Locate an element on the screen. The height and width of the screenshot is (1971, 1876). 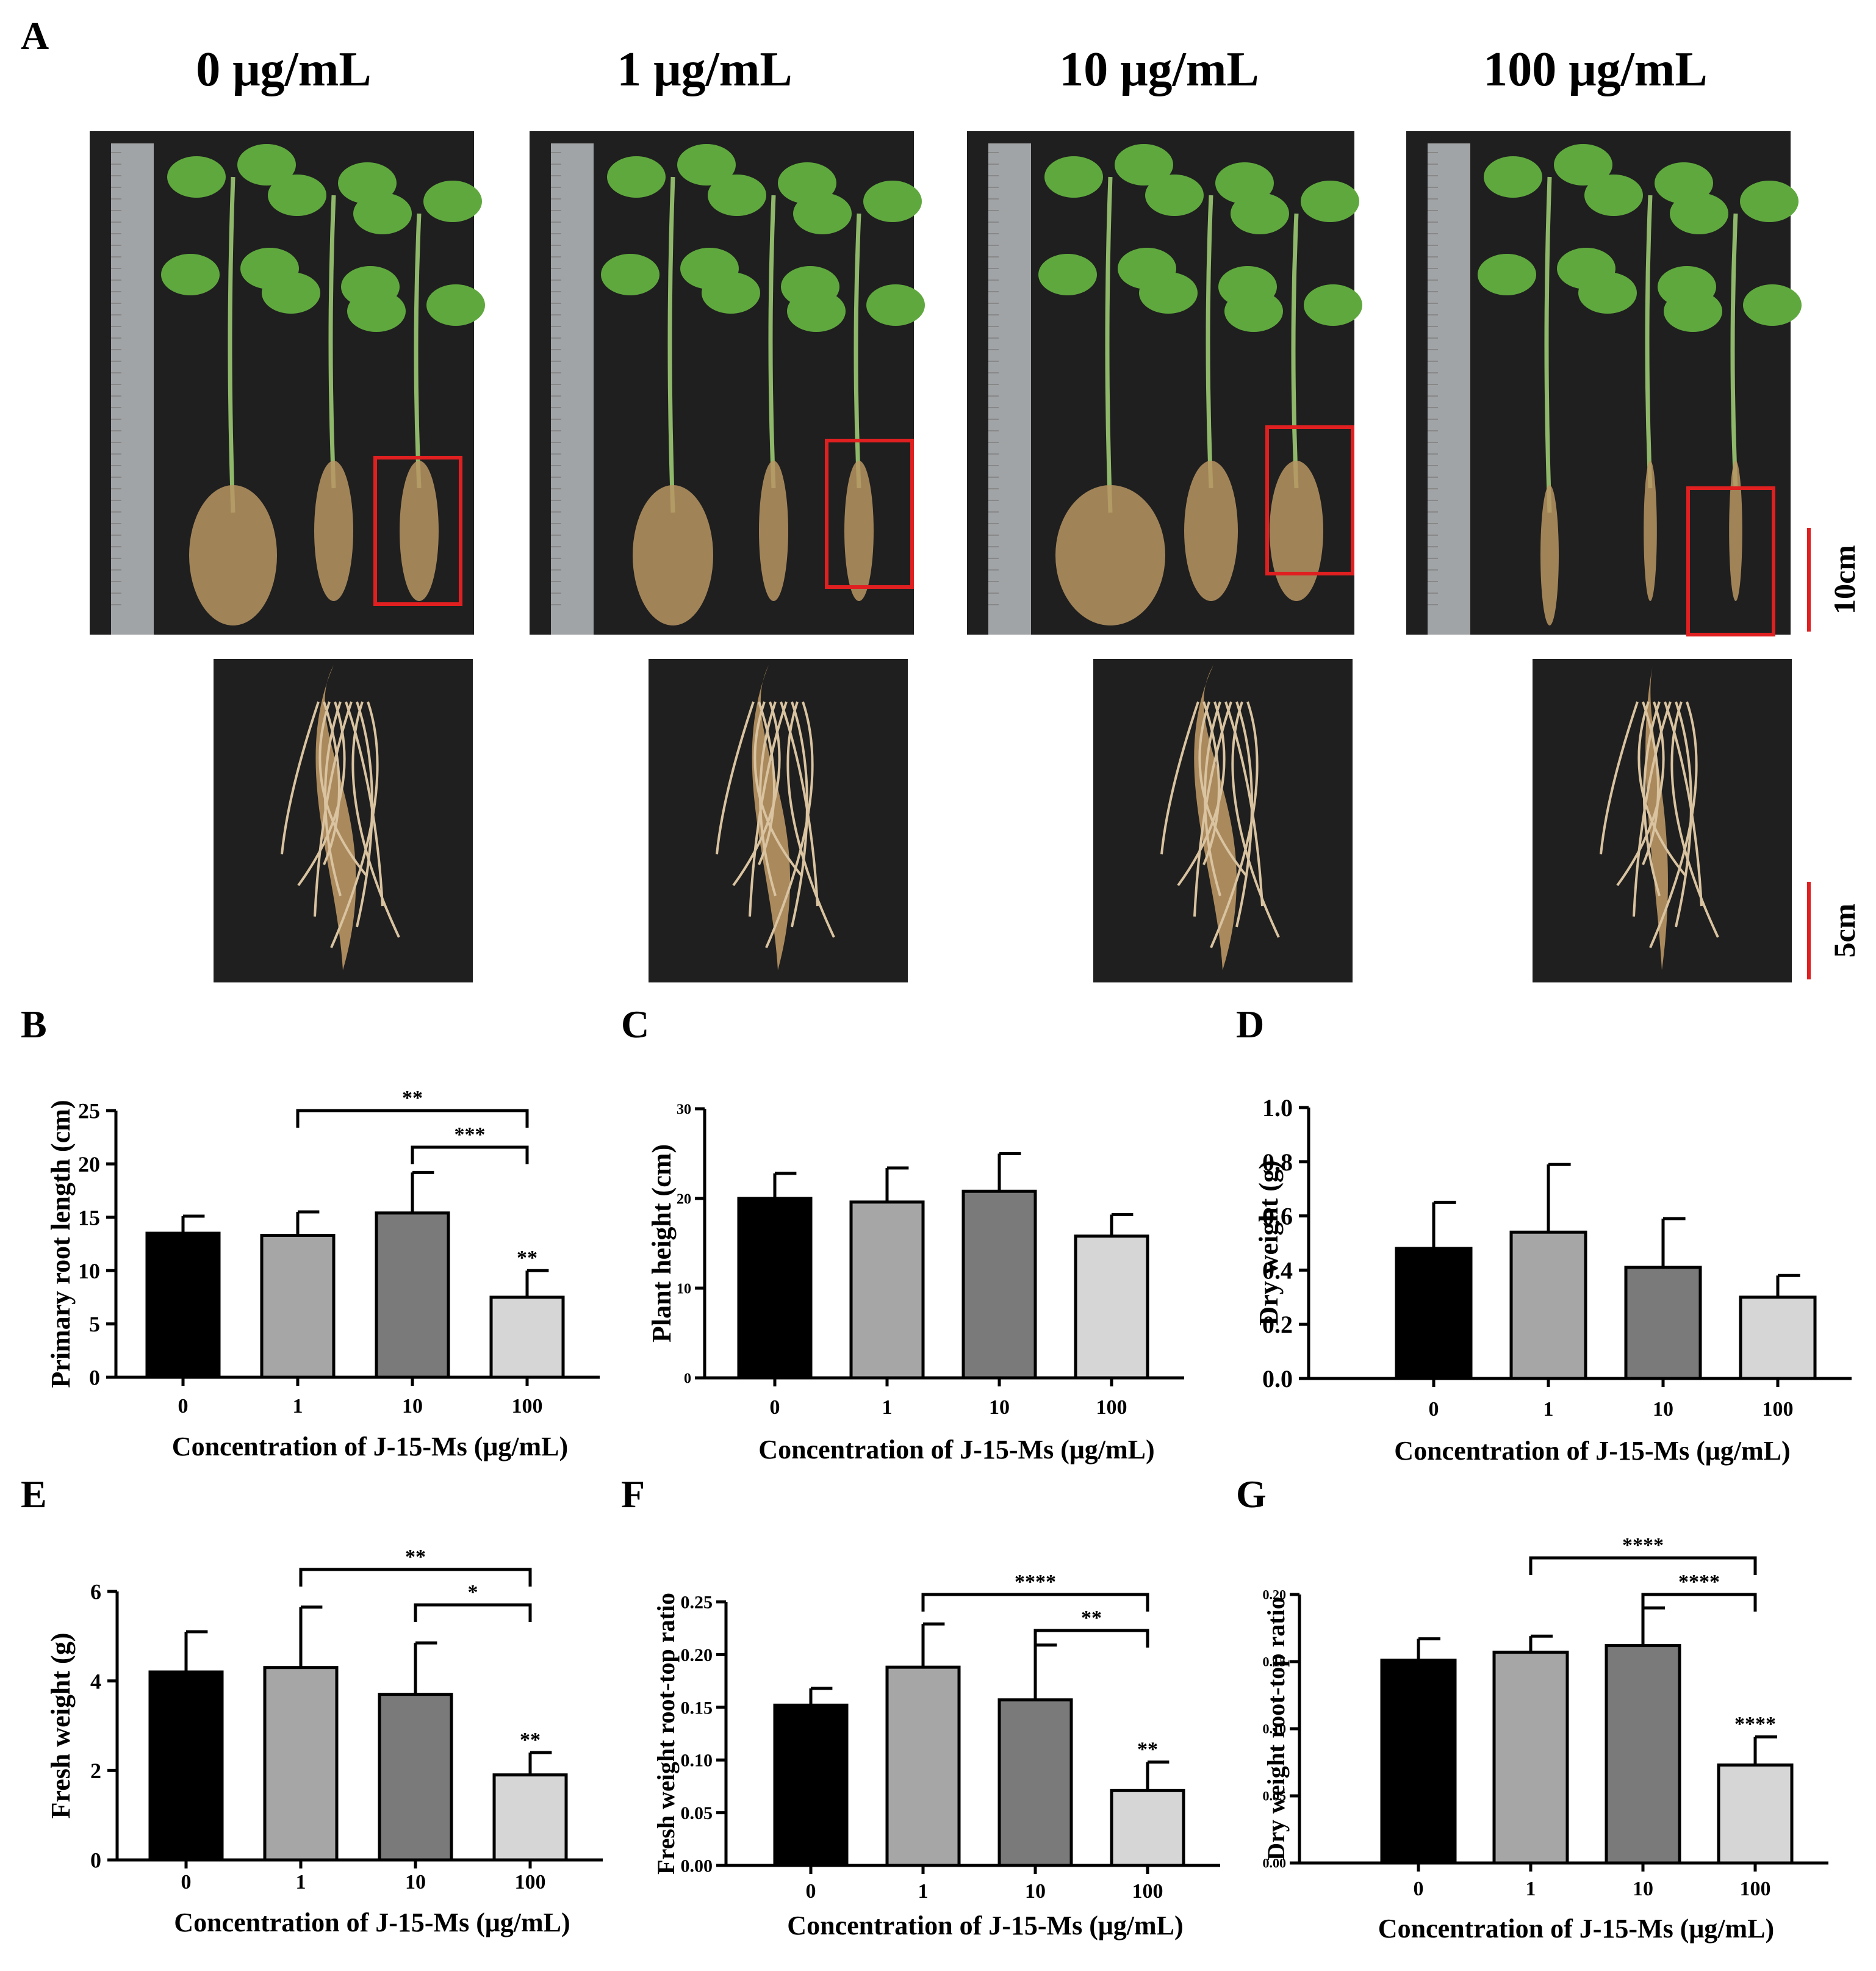
panel-g-letter: G is located at coordinates (1252, 1494).